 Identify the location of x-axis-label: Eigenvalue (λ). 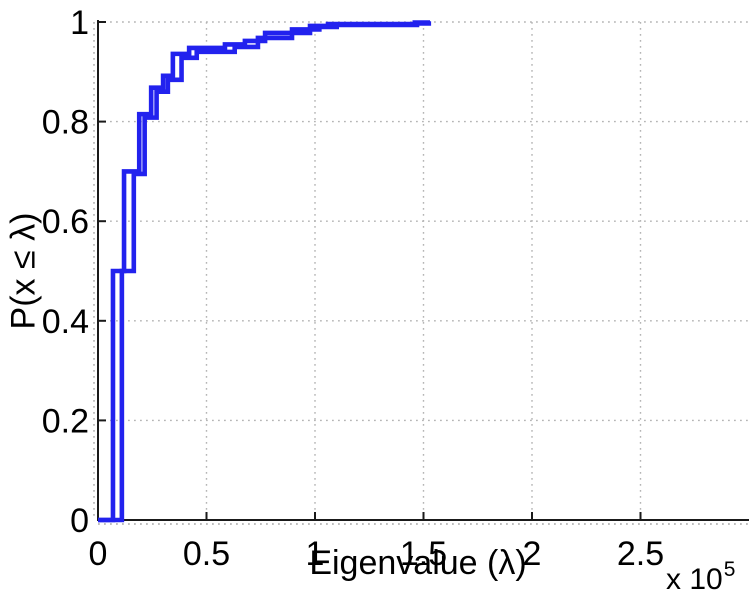
(418, 563).